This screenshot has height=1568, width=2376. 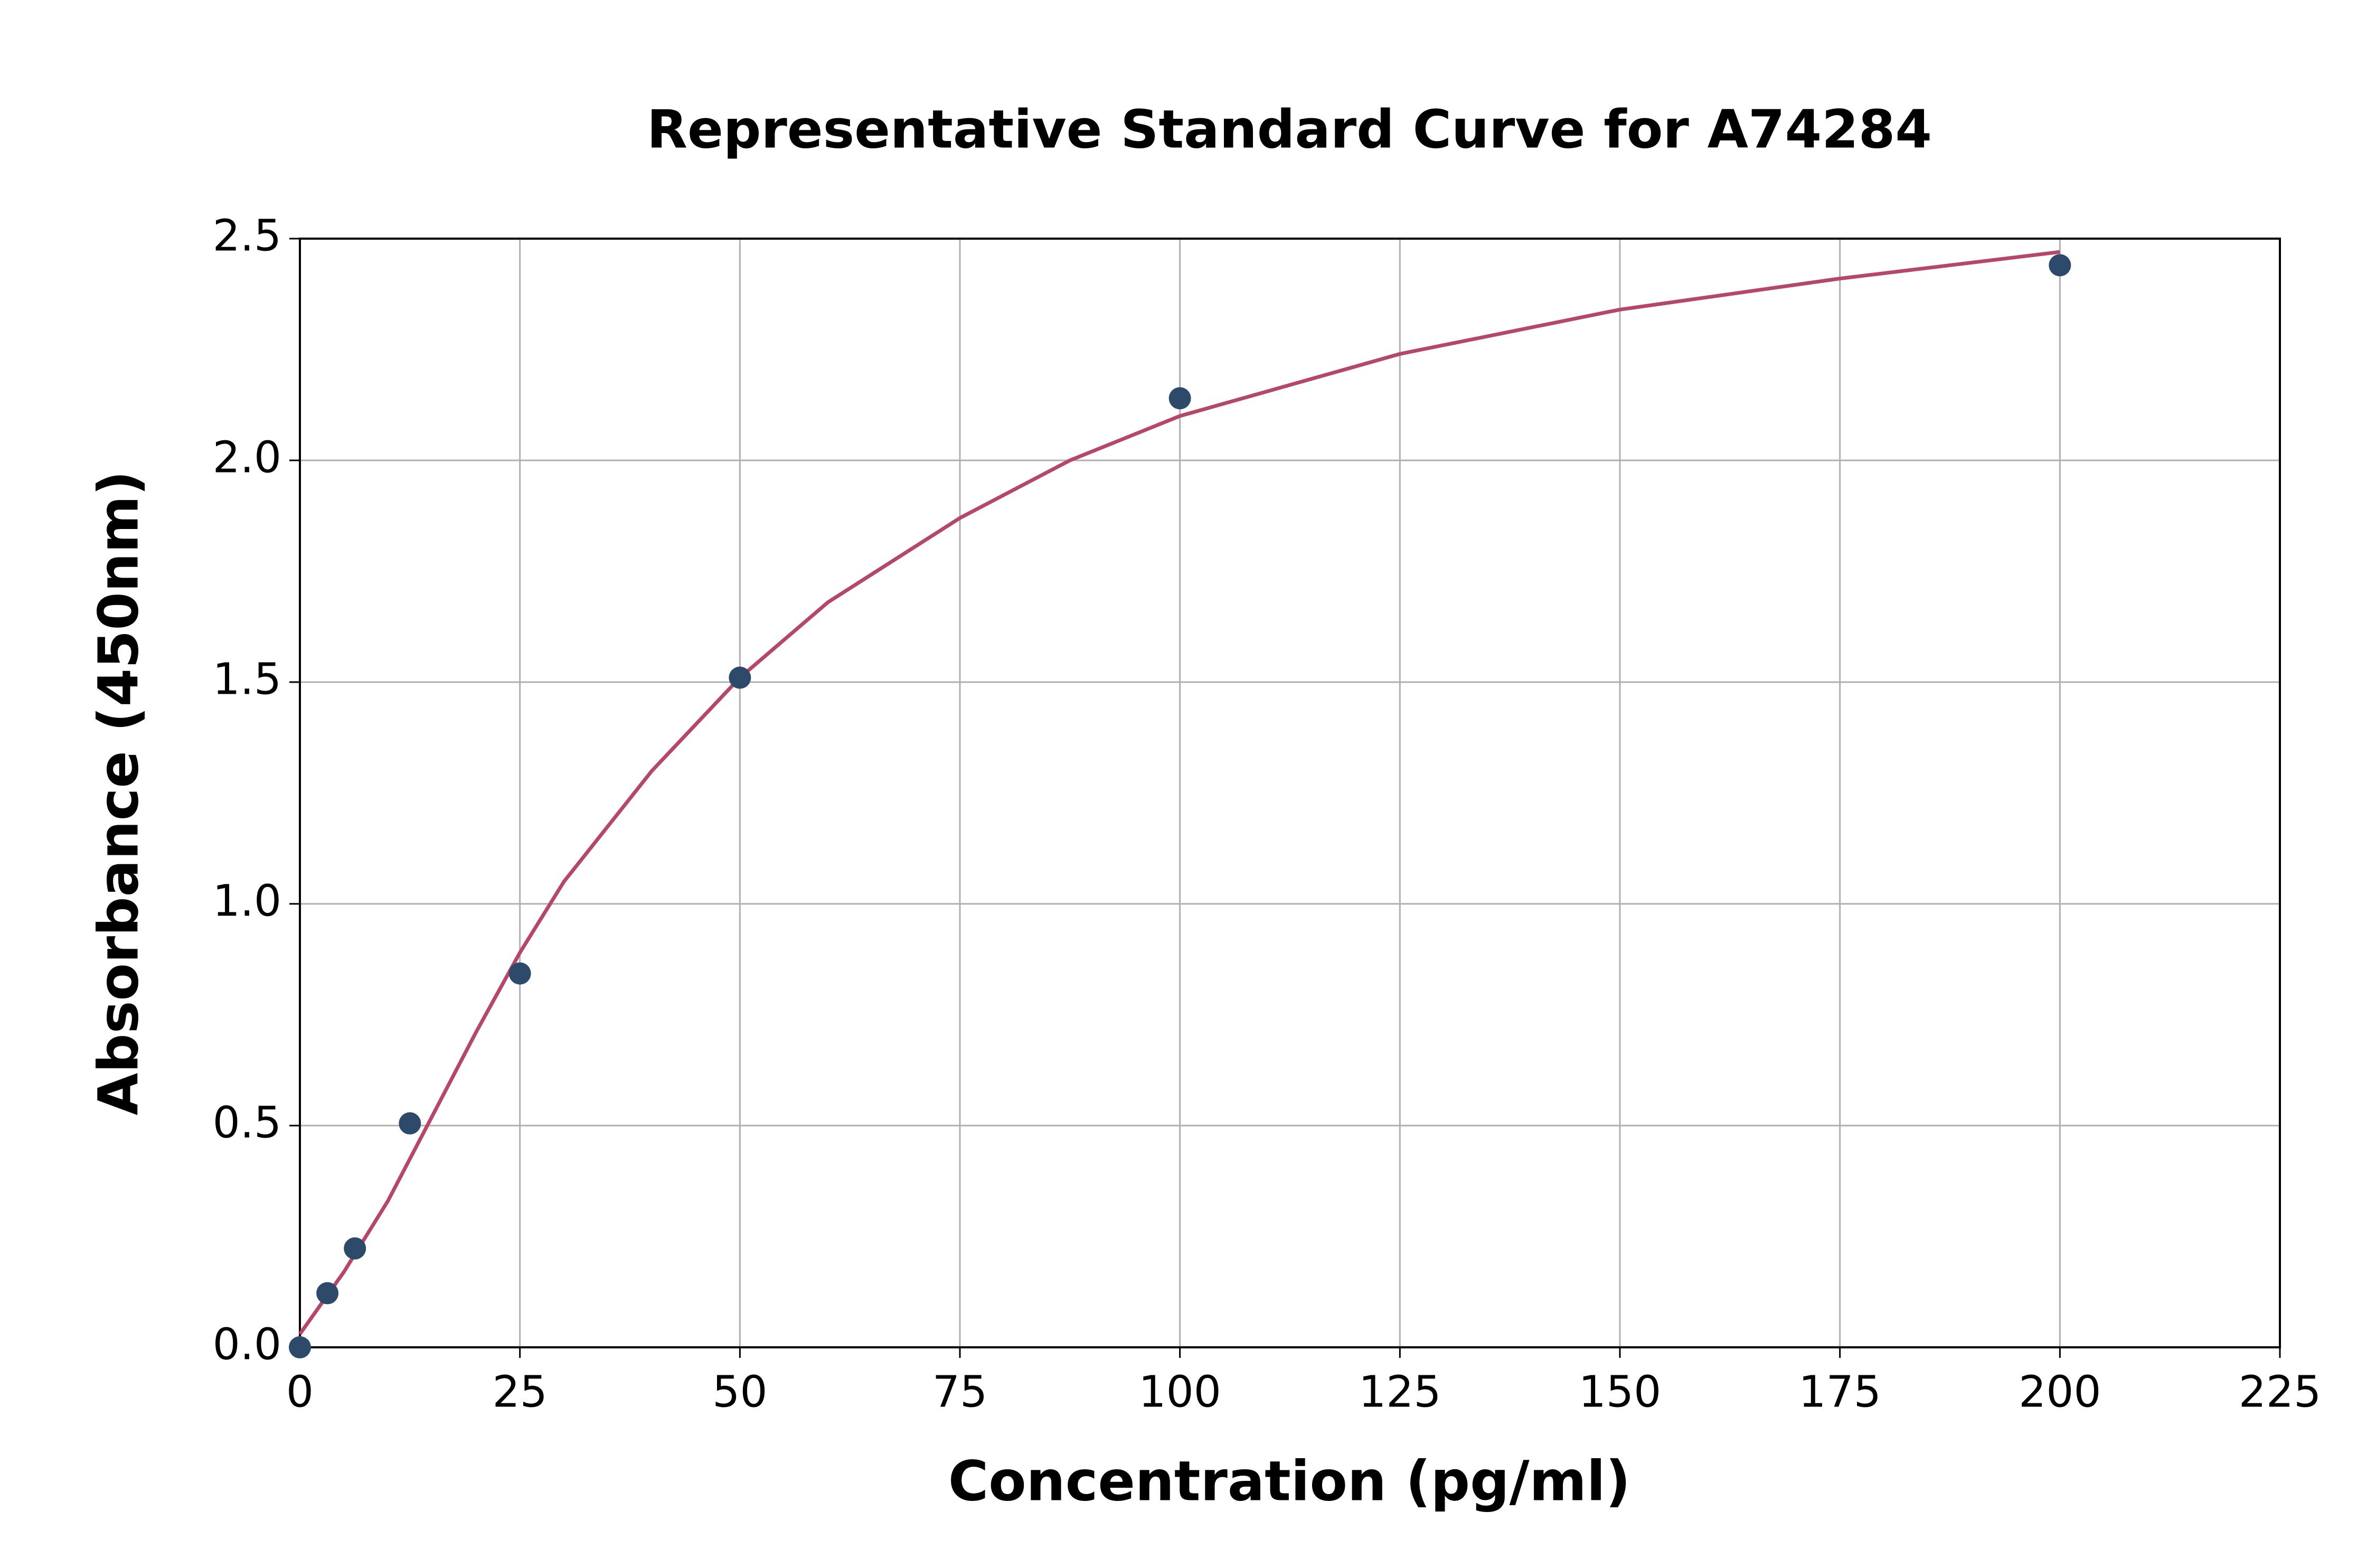 I want to click on x-axis-label: Concentration (pg/ml), so click(x=1289, y=1481).